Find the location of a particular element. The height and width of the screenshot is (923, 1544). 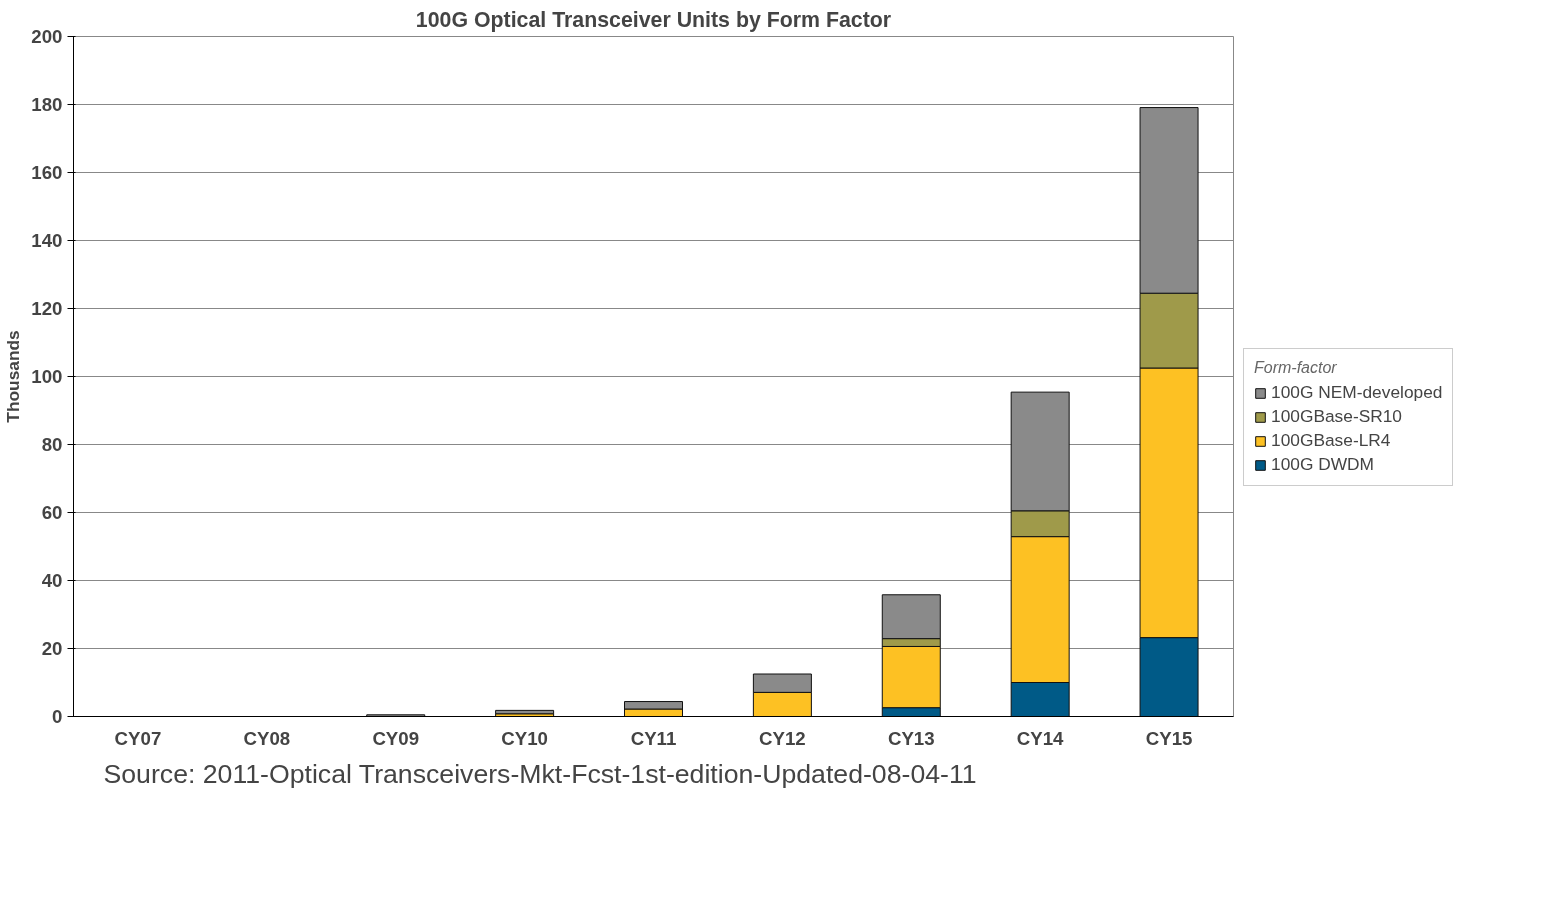

legend-title: Form-factor is located at coordinates (1296, 368).